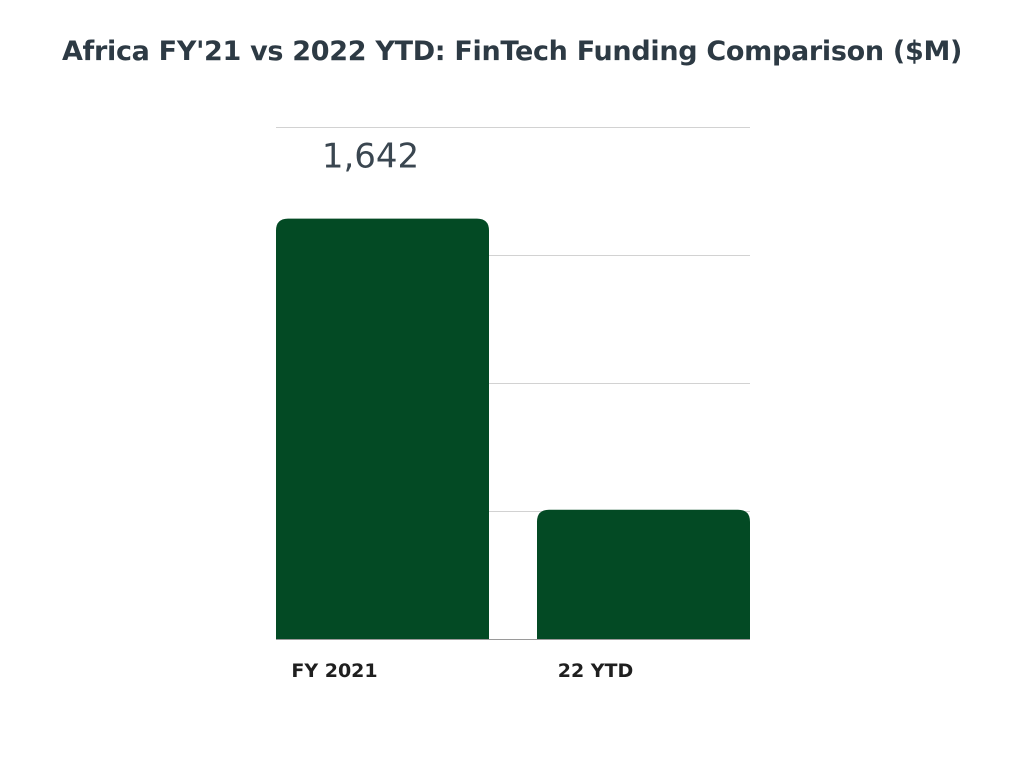 The image size is (1024, 768). Describe the element at coordinates (382, 428) in the screenshot. I see `bar-fy-2021` at that location.